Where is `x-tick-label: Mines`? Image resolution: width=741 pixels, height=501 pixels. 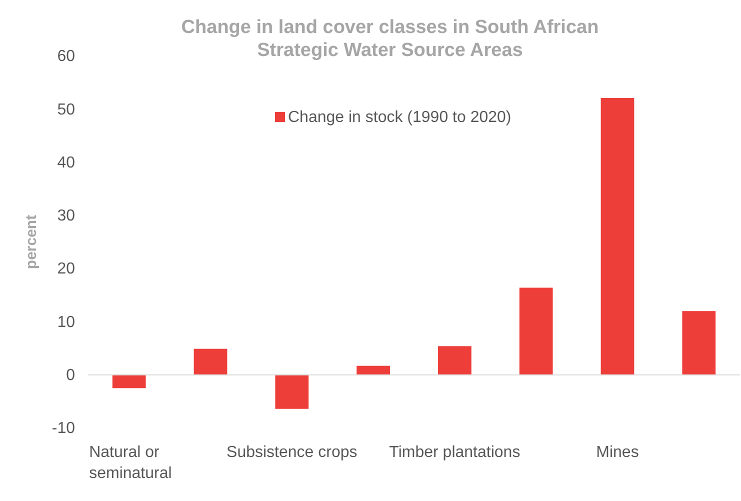 x-tick-label: Mines is located at coordinates (617, 452).